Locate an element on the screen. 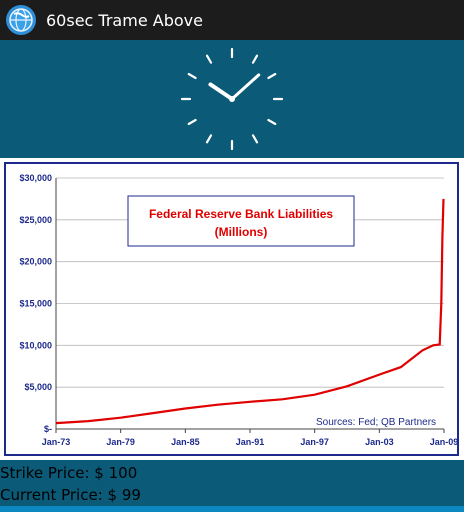  clock-icon is located at coordinates (232, 99).